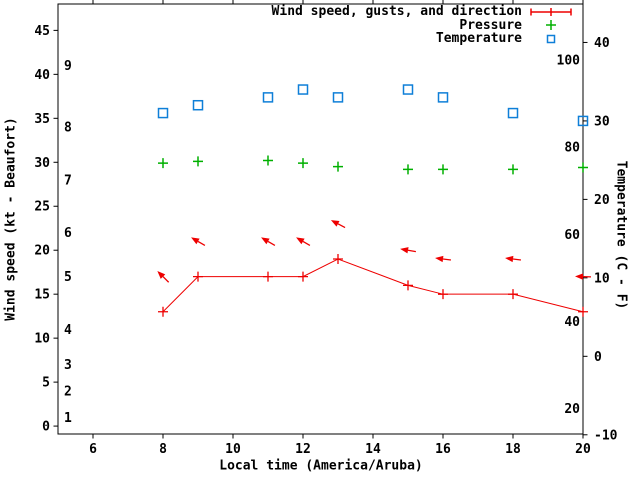  What do you see at coordinates (303, 449) in the screenshot?
I see `x-tick-label: 12` at bounding box center [303, 449].